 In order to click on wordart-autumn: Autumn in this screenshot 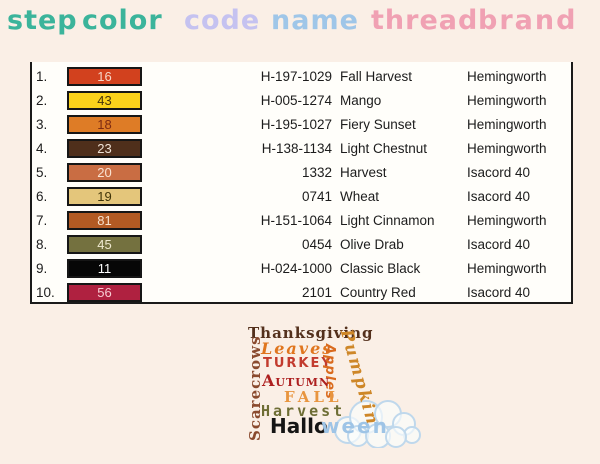, I will do `click(296, 380)`.